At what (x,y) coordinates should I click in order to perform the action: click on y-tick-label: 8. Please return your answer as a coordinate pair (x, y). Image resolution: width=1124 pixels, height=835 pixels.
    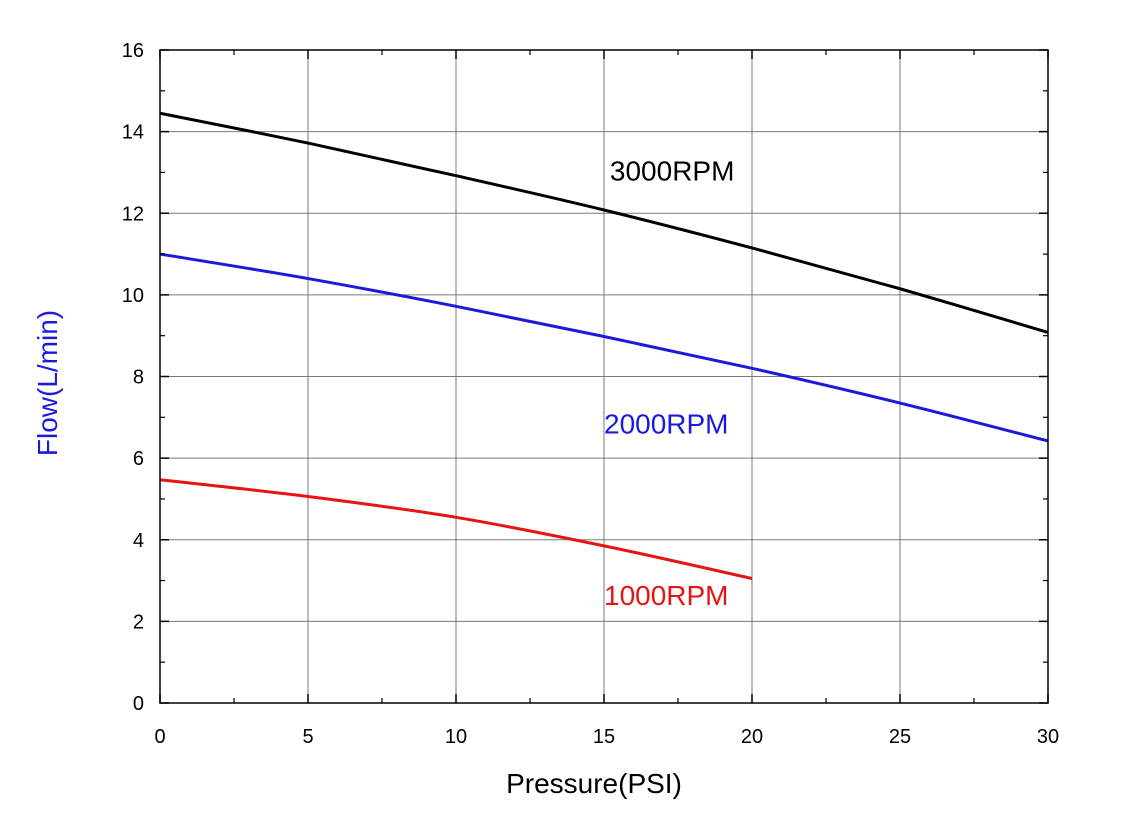
    Looking at the image, I should click on (138, 378).